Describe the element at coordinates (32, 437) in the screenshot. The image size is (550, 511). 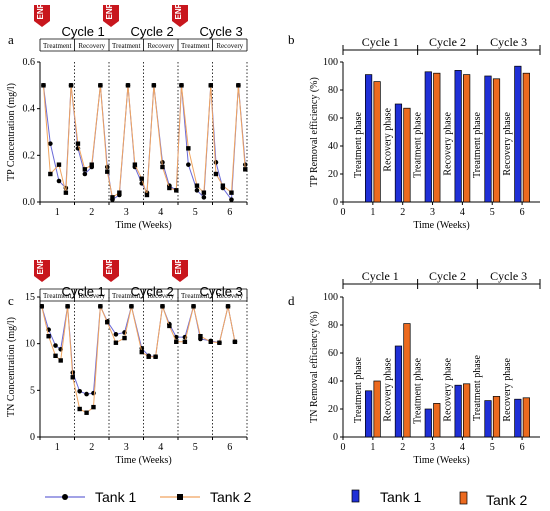
I see `y-tick-label: 0` at that location.